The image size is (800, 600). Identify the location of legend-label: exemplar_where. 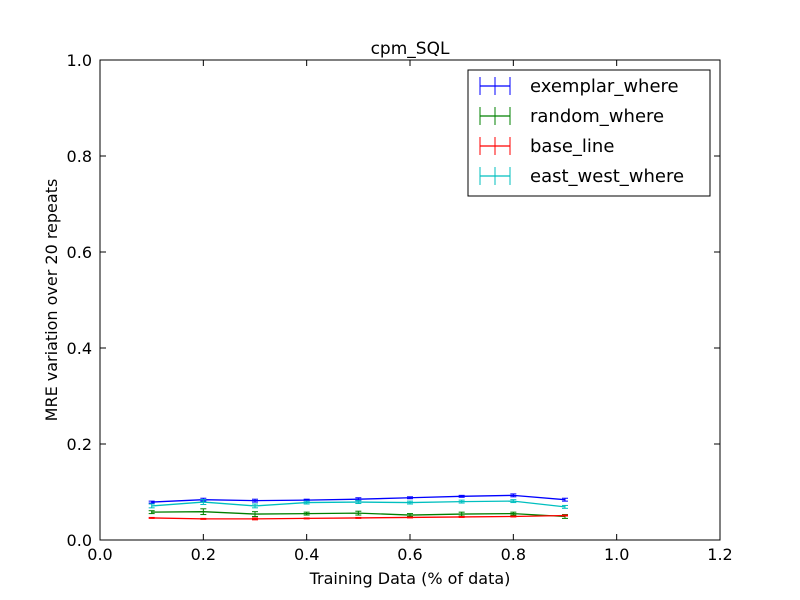
(604, 86).